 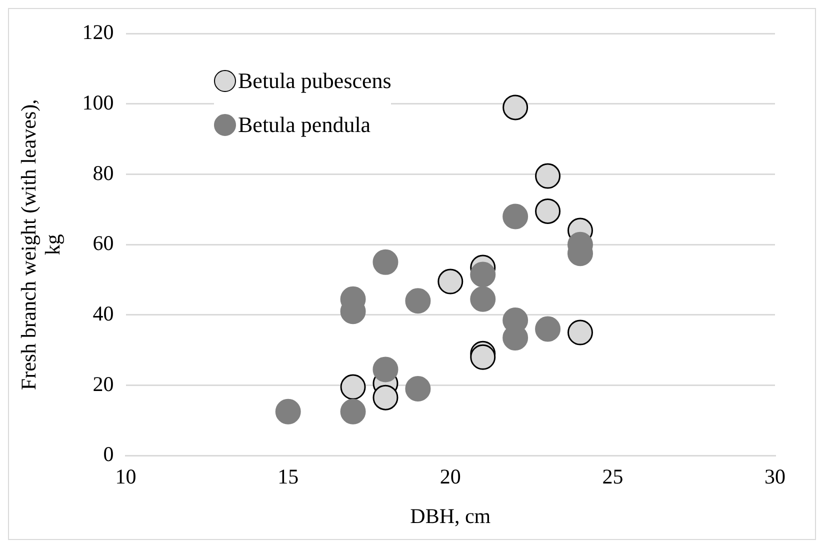 What do you see at coordinates (450, 476) in the screenshot?
I see `x-tick-label: 20` at bounding box center [450, 476].